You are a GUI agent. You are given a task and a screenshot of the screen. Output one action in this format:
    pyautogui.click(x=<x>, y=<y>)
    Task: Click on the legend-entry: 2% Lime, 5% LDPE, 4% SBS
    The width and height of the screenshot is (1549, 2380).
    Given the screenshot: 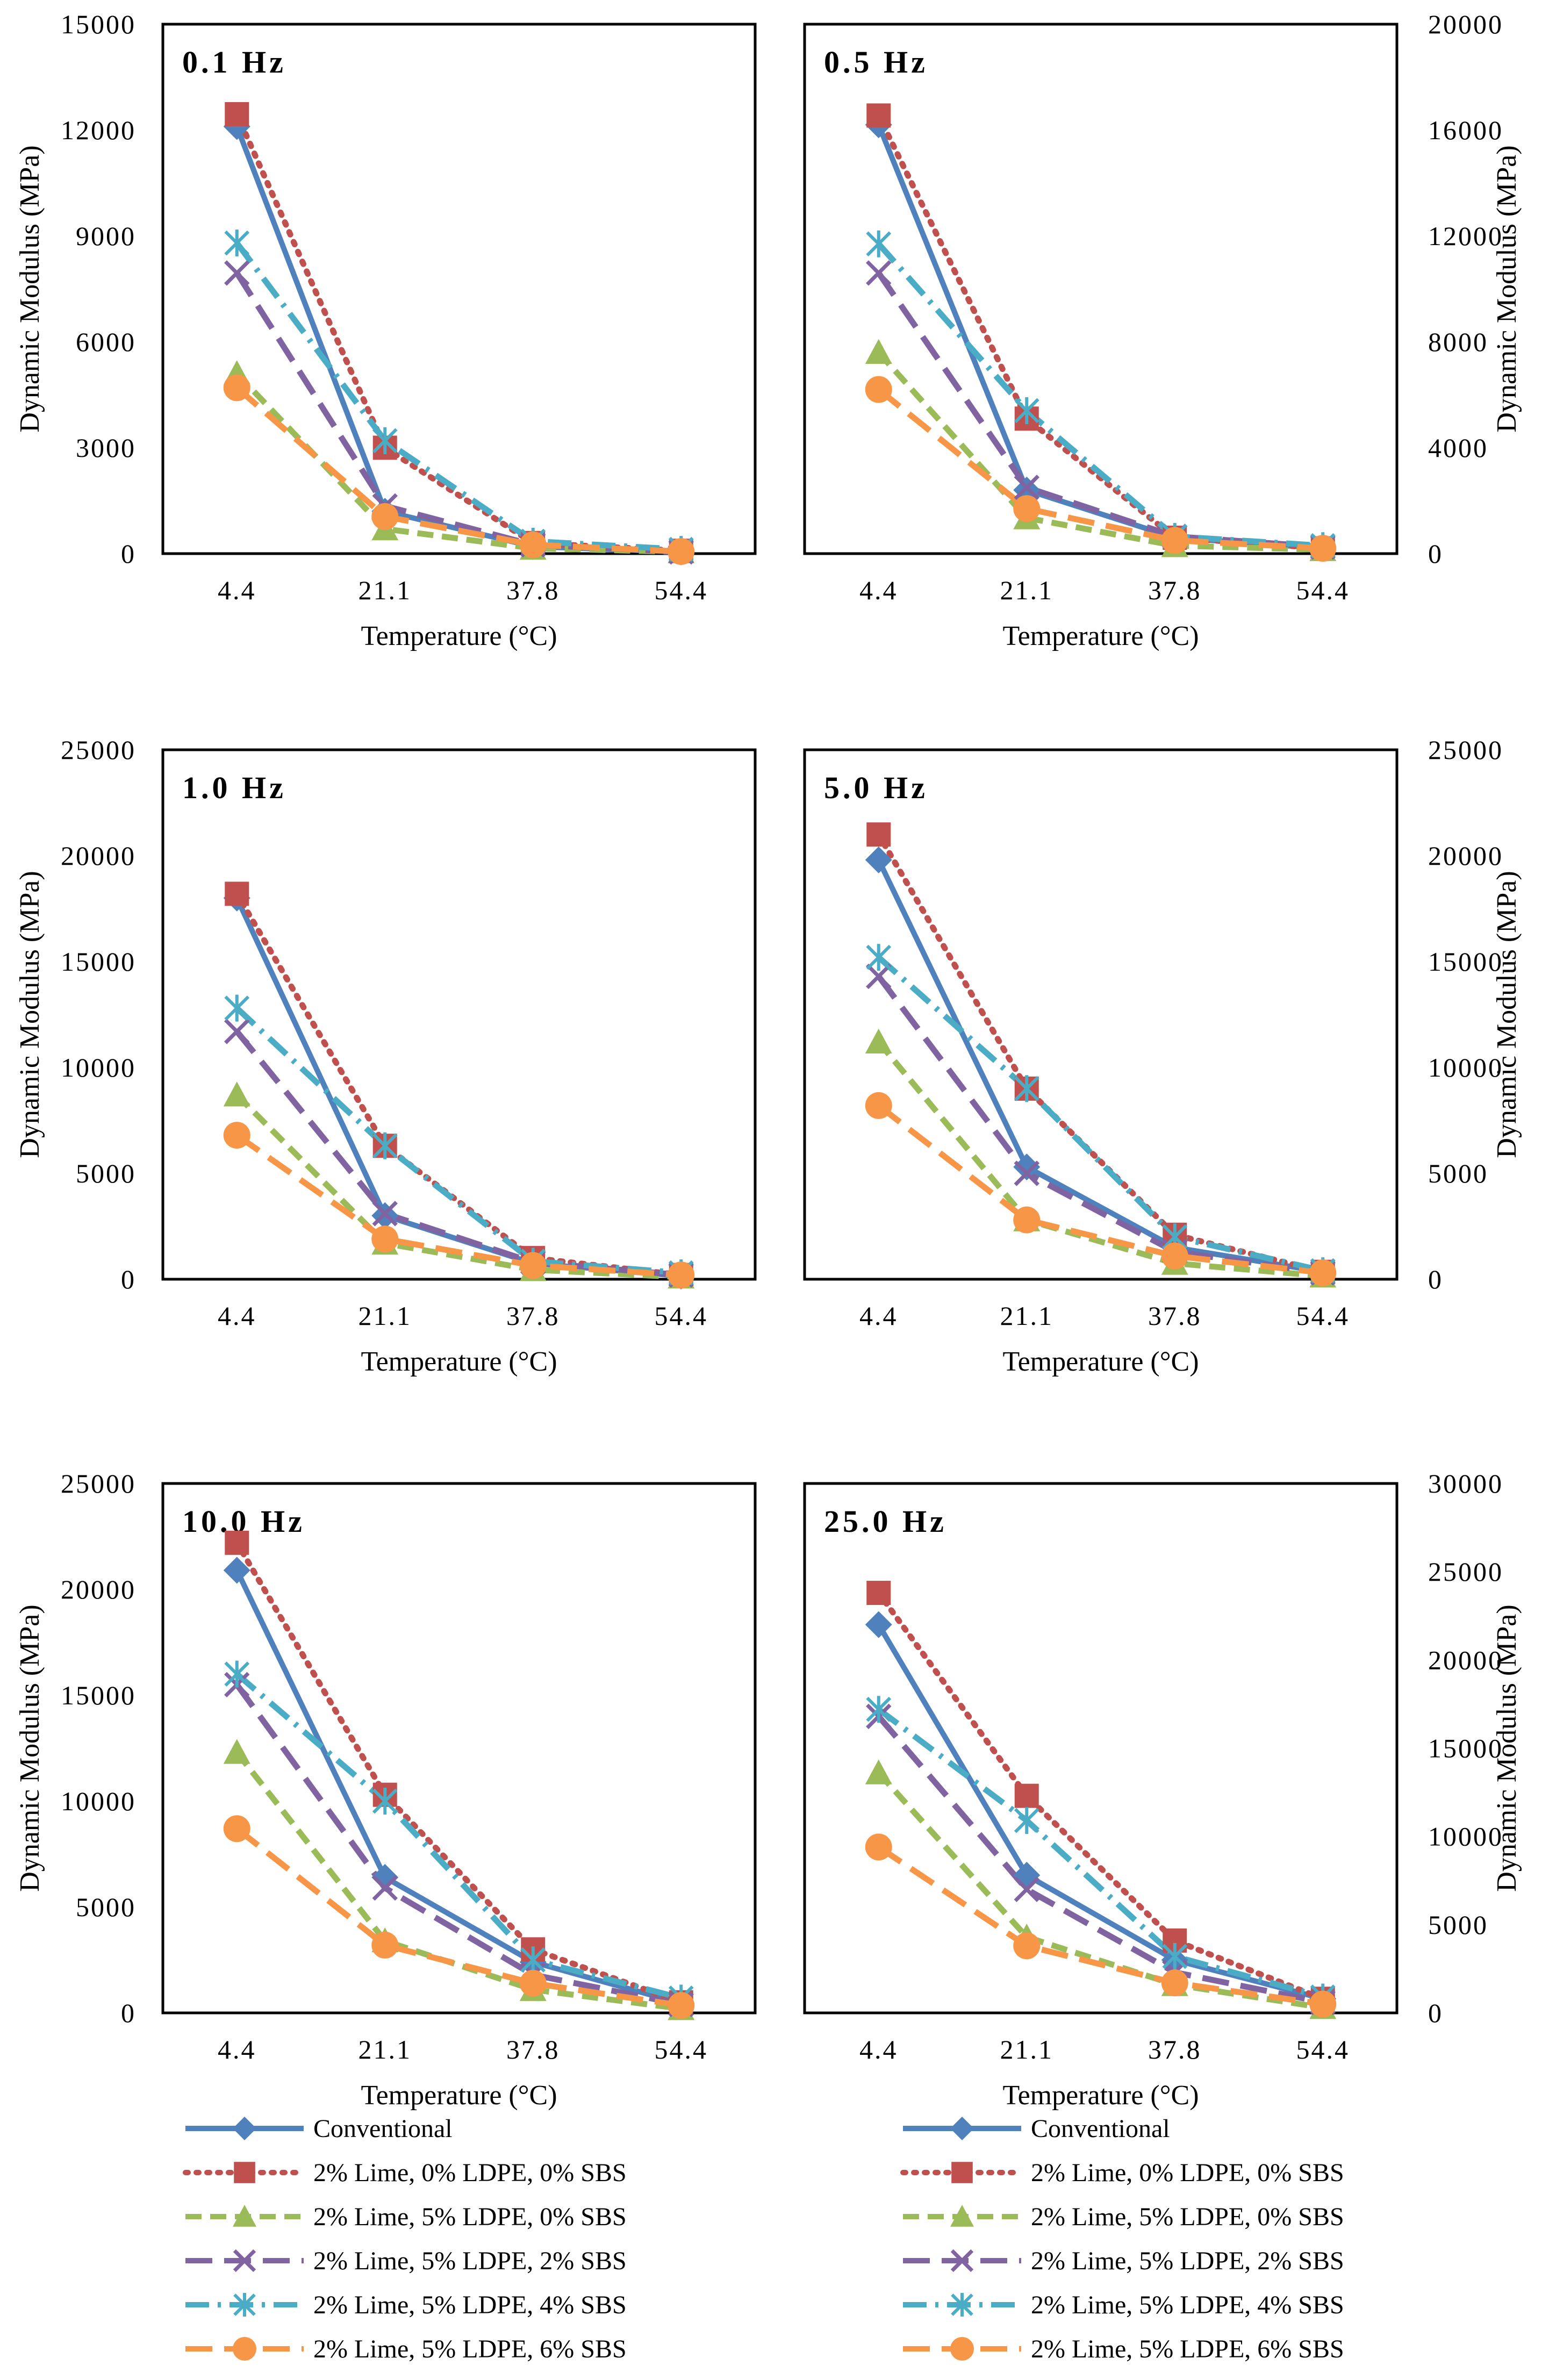 What is the action you would take?
    pyautogui.click(x=1124, y=2305)
    